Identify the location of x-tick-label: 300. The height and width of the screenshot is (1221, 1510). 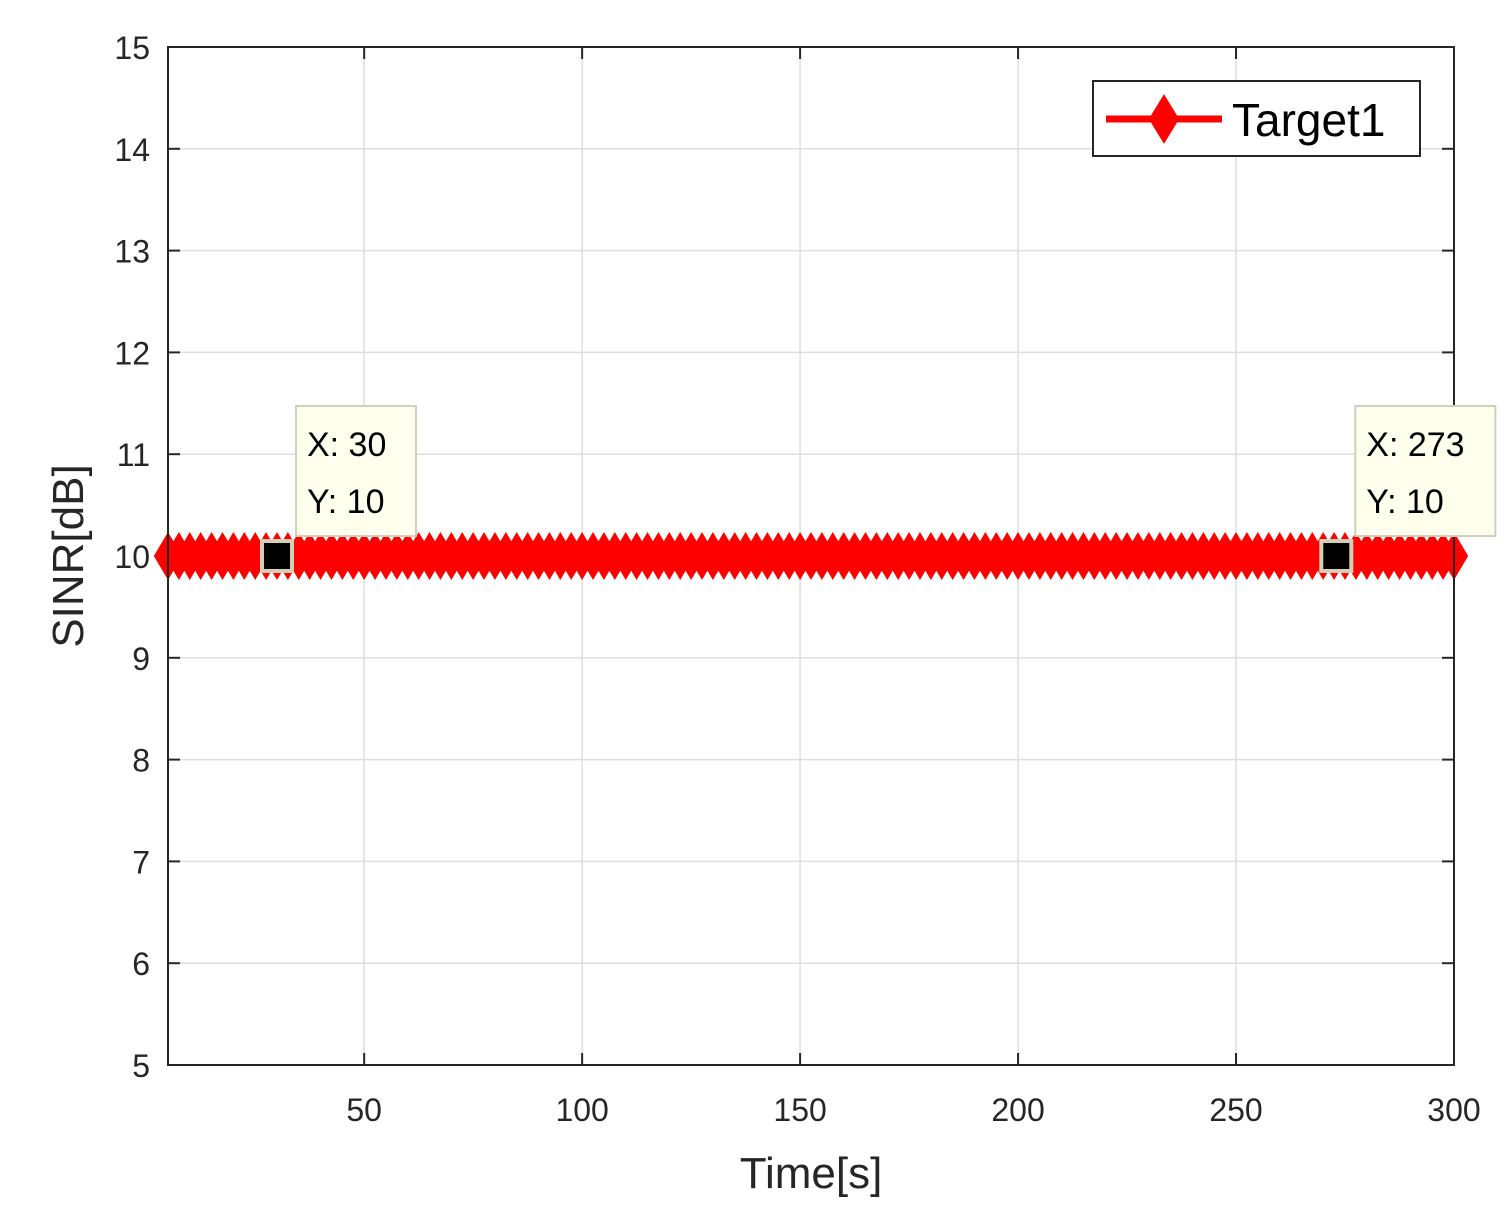
(1453, 1110).